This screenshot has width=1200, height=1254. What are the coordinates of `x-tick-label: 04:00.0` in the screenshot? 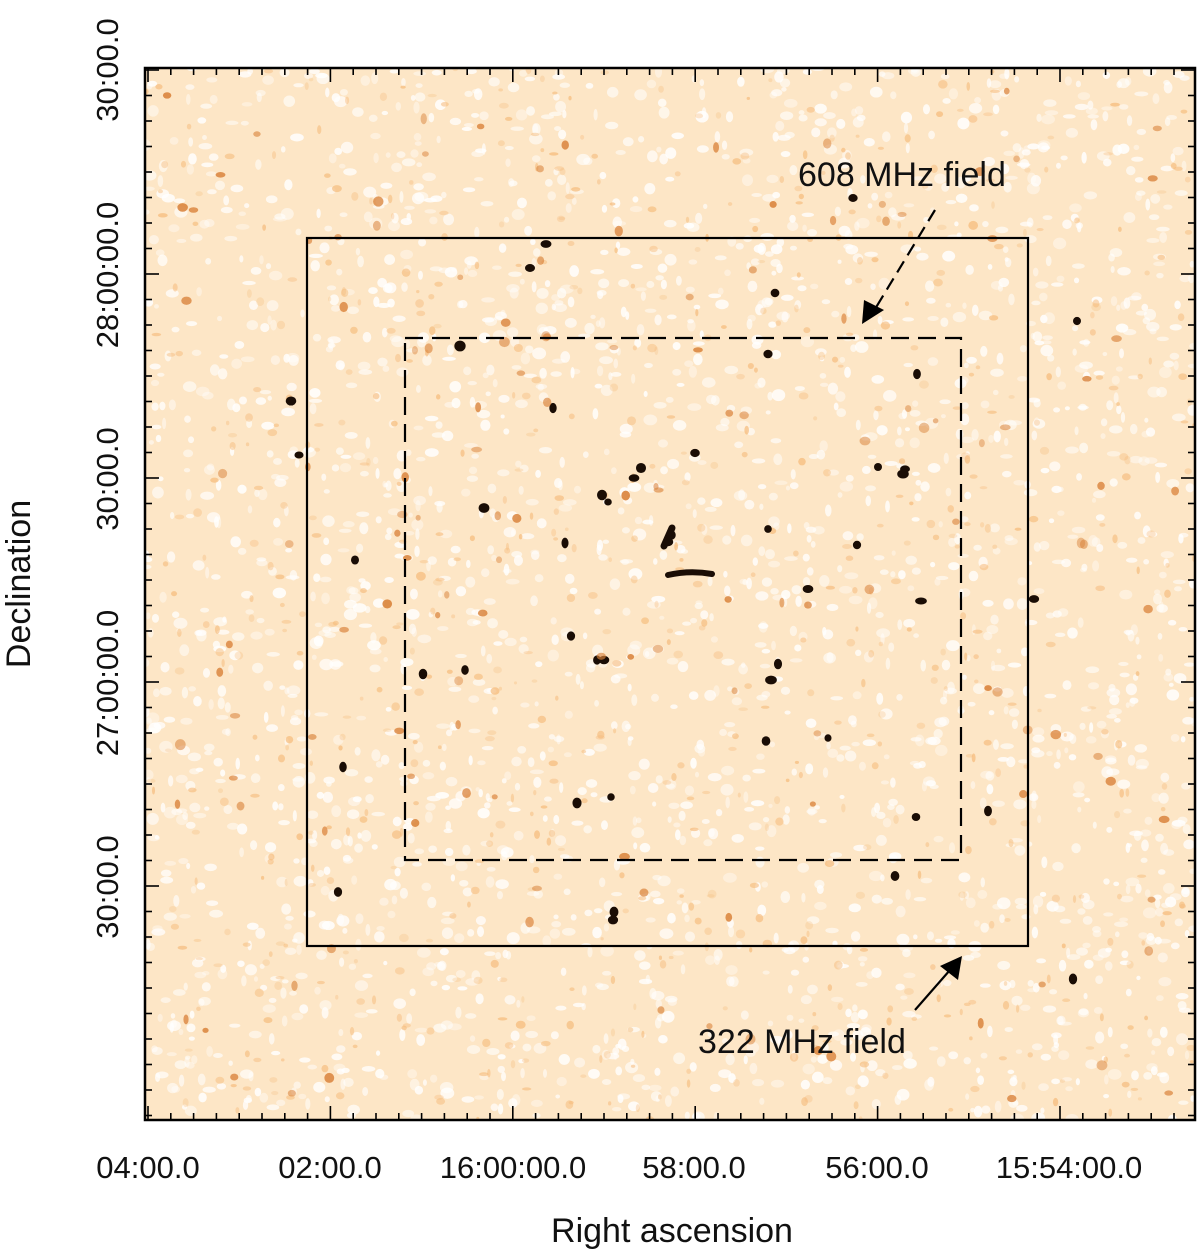 It's located at (147, 1167).